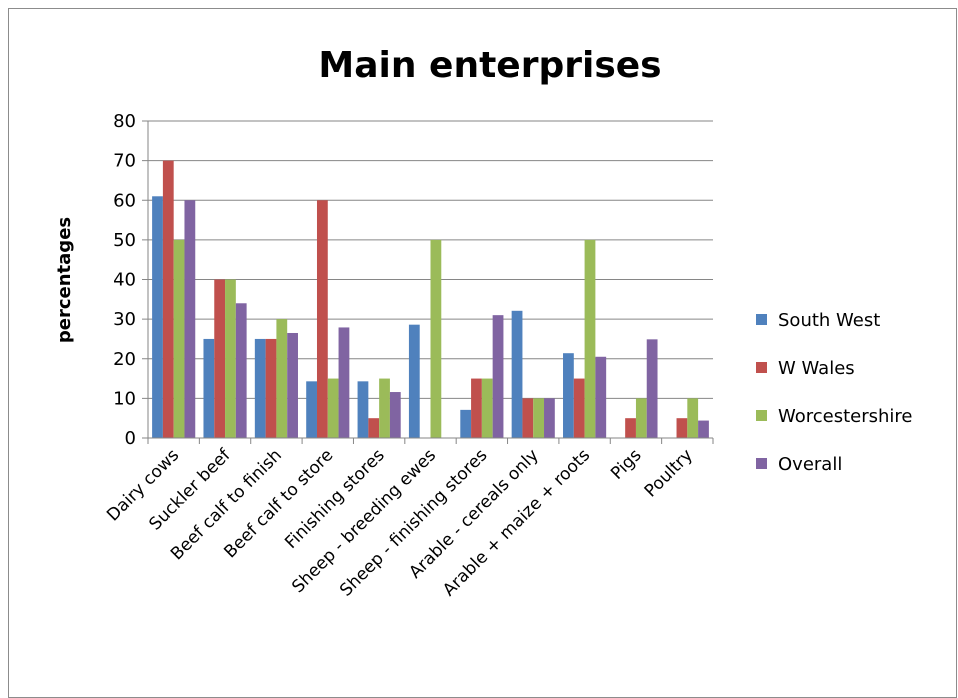 The height and width of the screenshot is (698, 958). What do you see at coordinates (834, 392) in the screenshot?
I see `legend: South West W Wales Worcestershire Overall` at bounding box center [834, 392].